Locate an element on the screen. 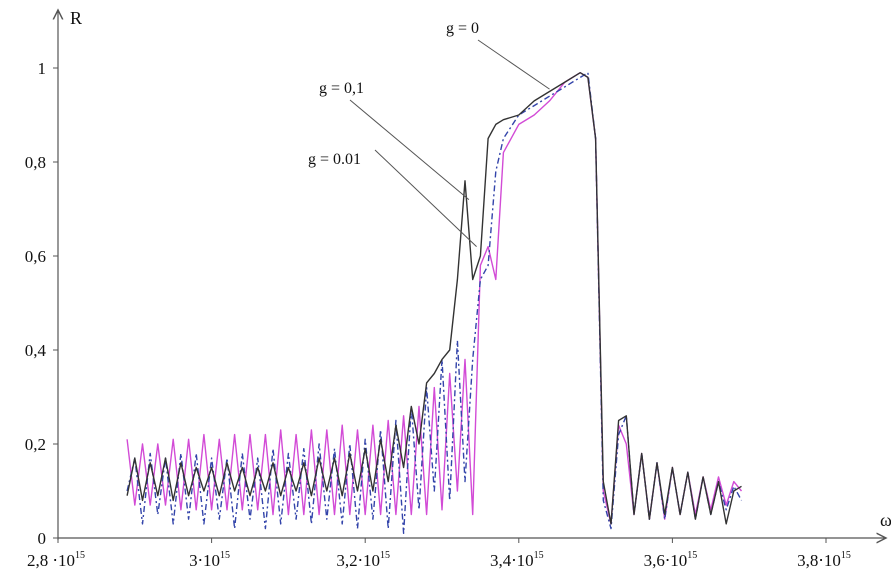  annotation-label: g = 0,1 is located at coordinates (341, 88).